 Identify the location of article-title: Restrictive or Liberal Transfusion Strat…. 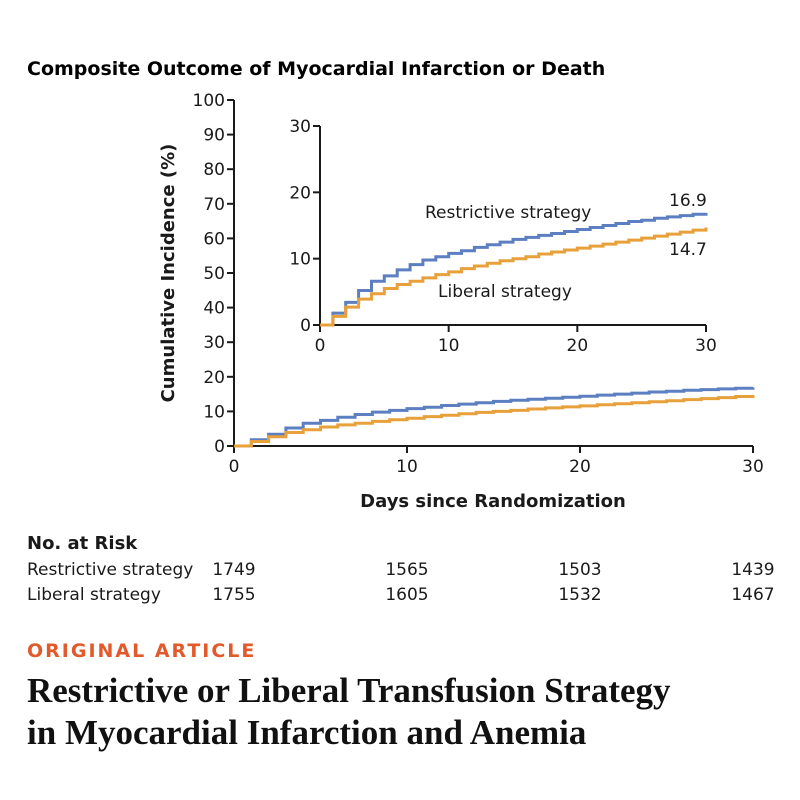
(407, 712).